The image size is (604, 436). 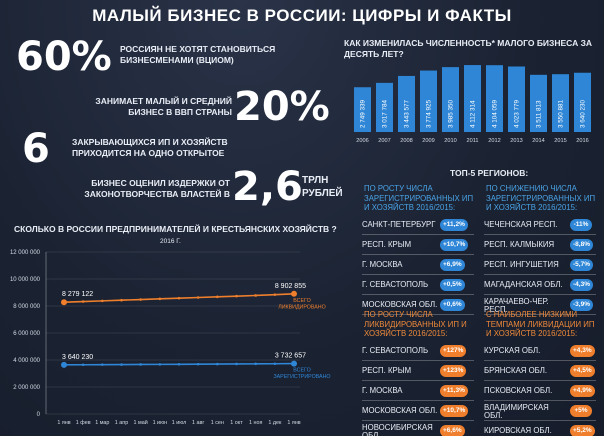 What do you see at coordinates (516, 370) in the screenshot?
I see `region-name: БРЯНСКАЯ ОБЛ.` at bounding box center [516, 370].